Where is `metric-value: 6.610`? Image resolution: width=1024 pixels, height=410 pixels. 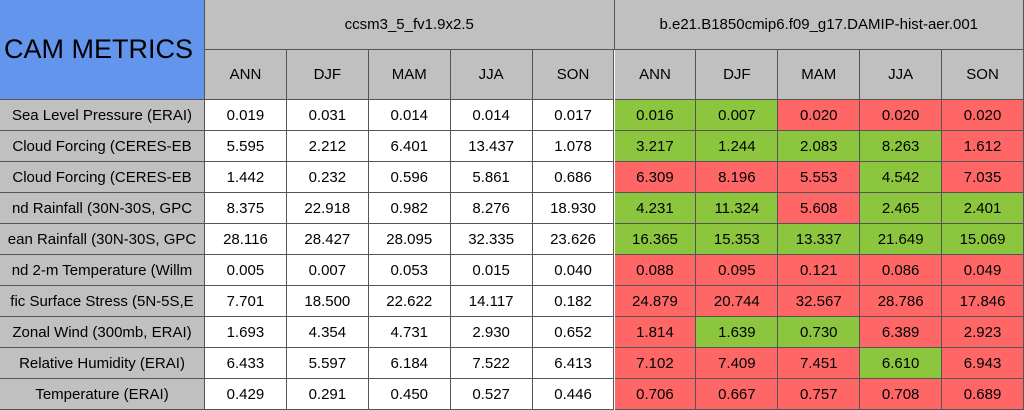 metric-value: 6.610 is located at coordinates (901, 363).